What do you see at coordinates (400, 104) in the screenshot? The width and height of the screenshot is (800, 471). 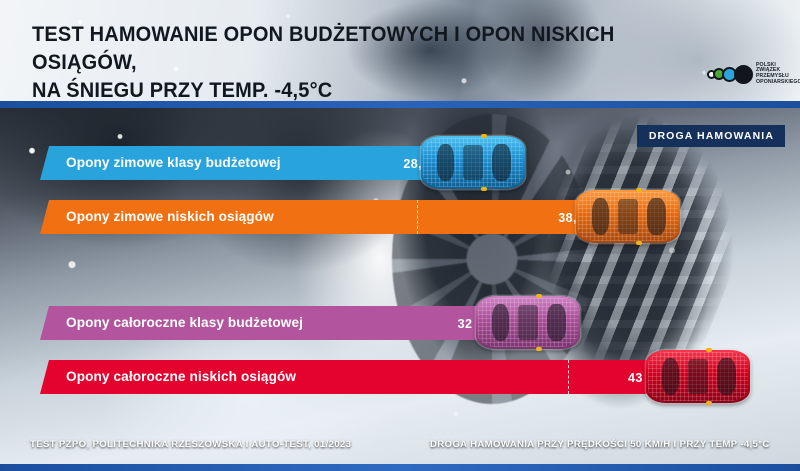 I see `divider-top` at bounding box center [400, 104].